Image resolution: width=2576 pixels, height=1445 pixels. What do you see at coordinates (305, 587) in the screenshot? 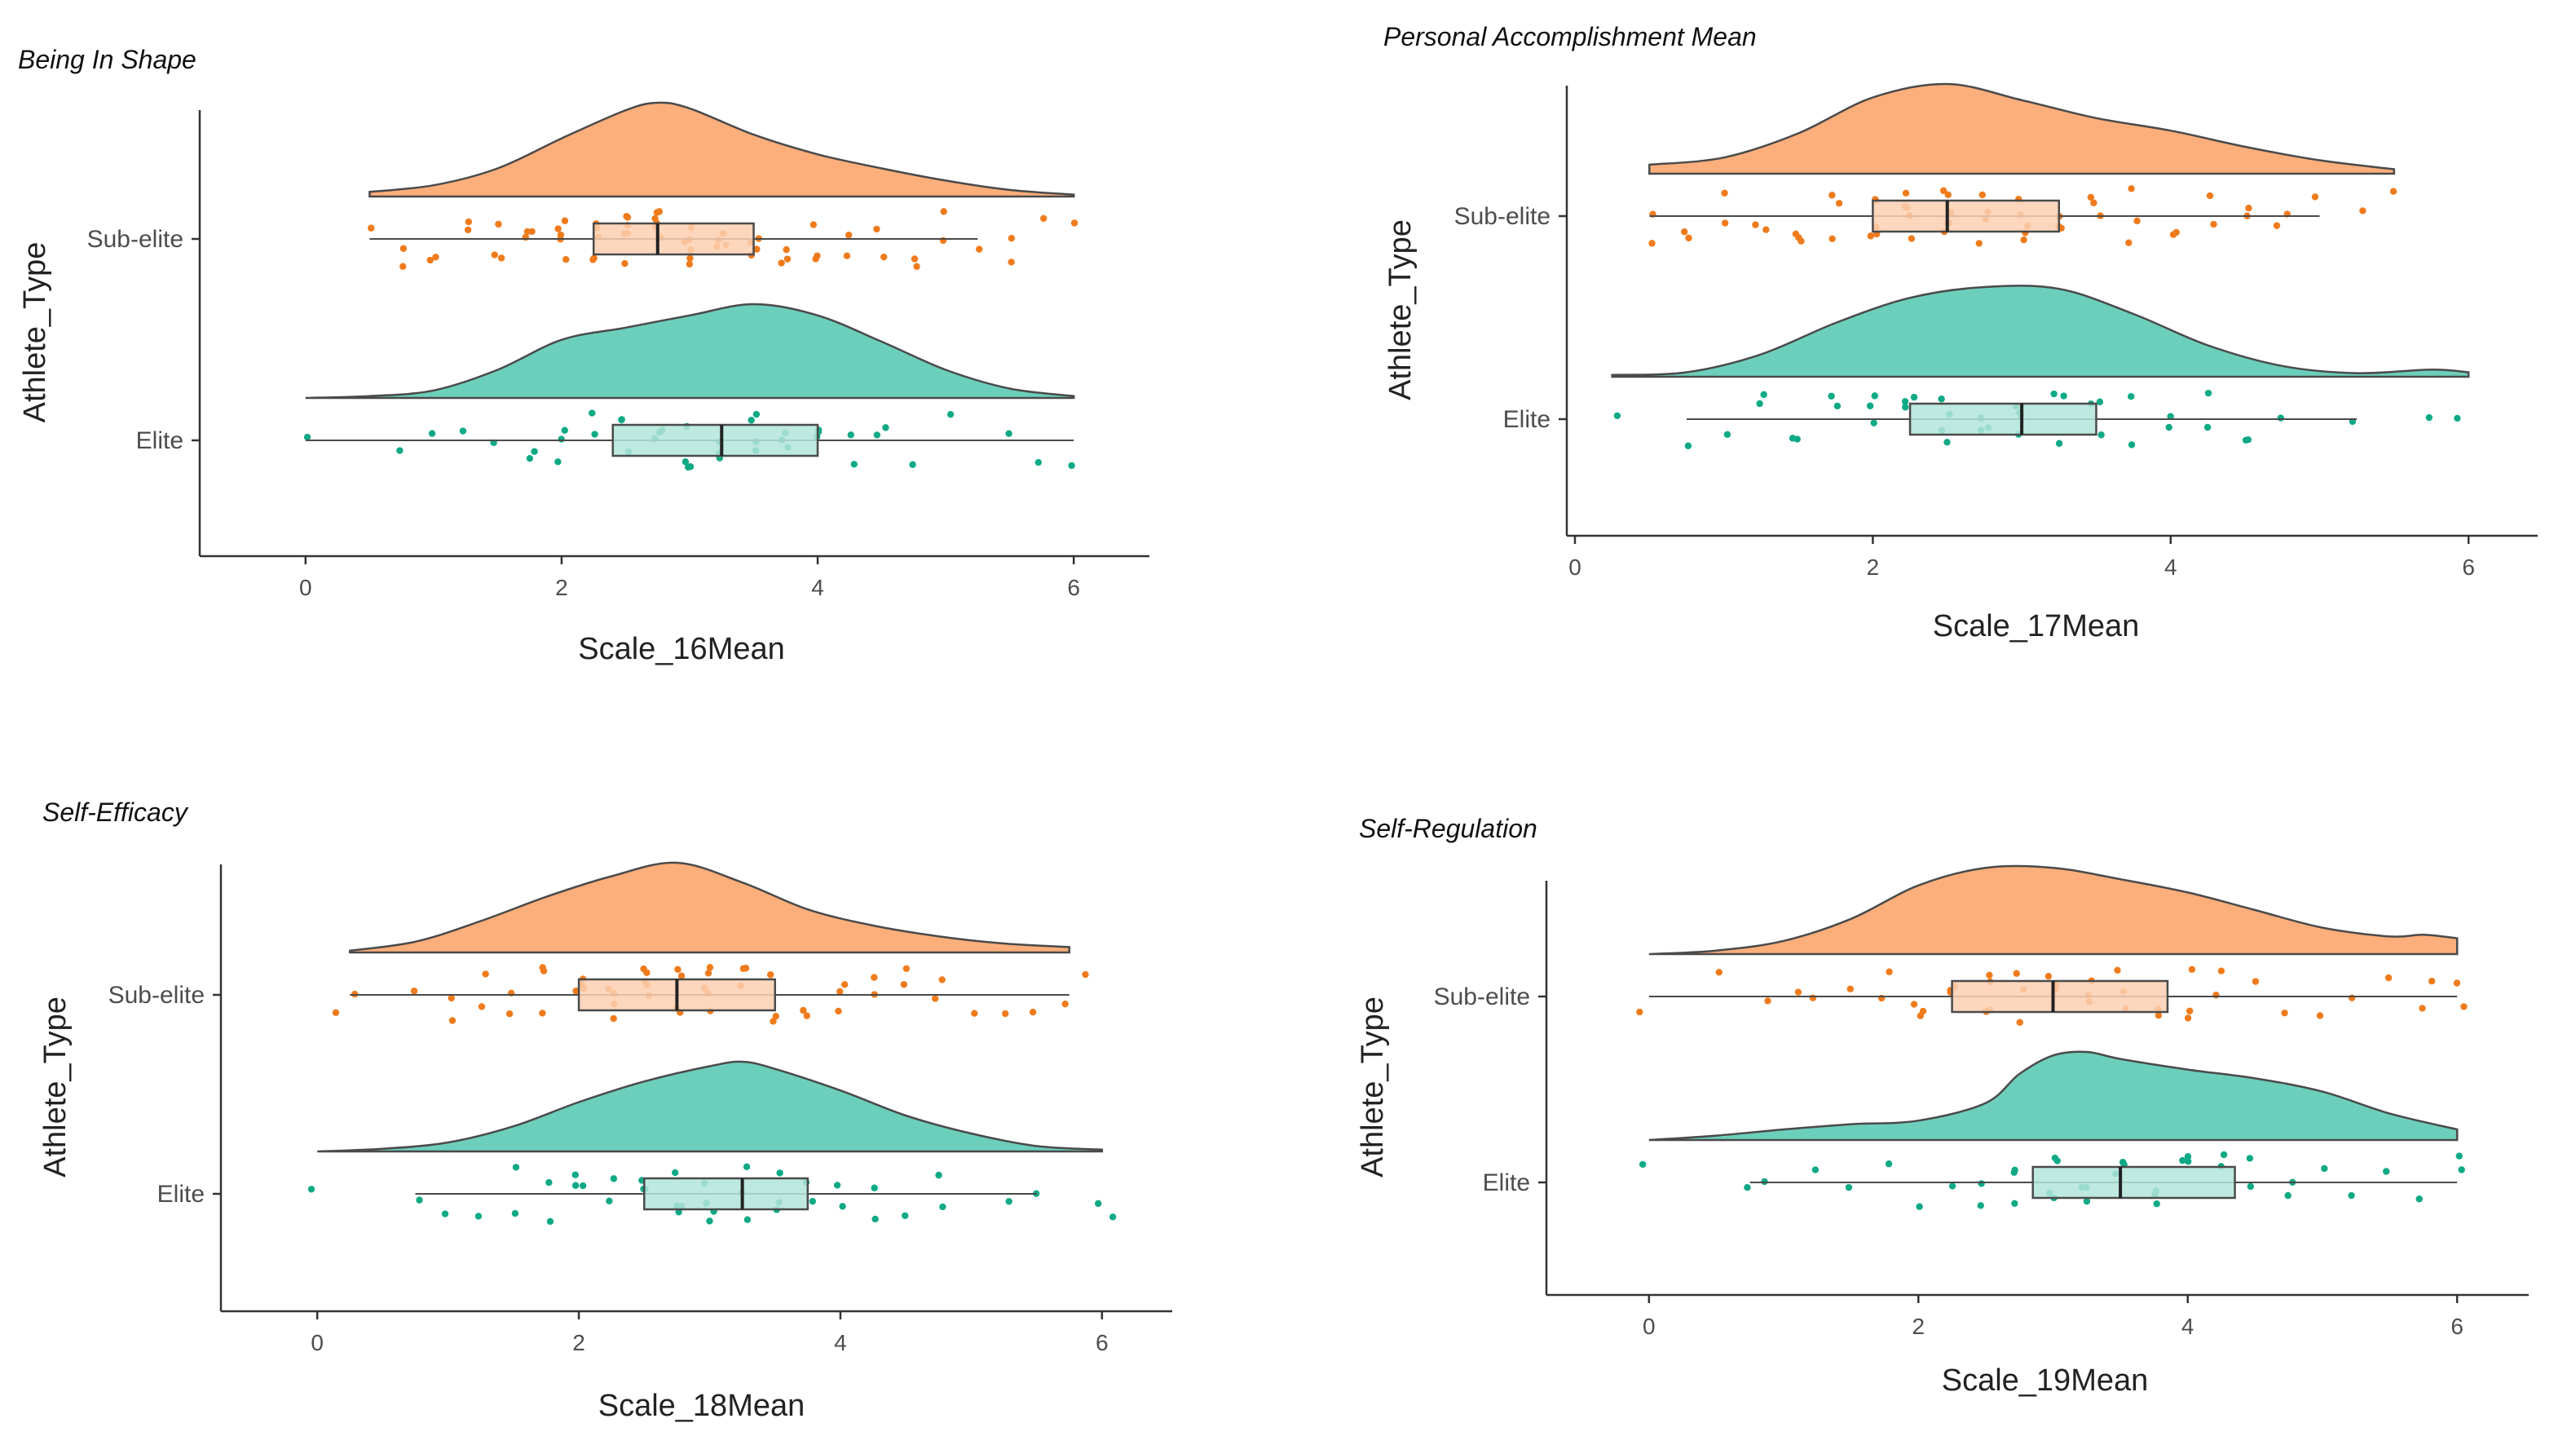
I see `x-tick-label: 0` at bounding box center [305, 587].